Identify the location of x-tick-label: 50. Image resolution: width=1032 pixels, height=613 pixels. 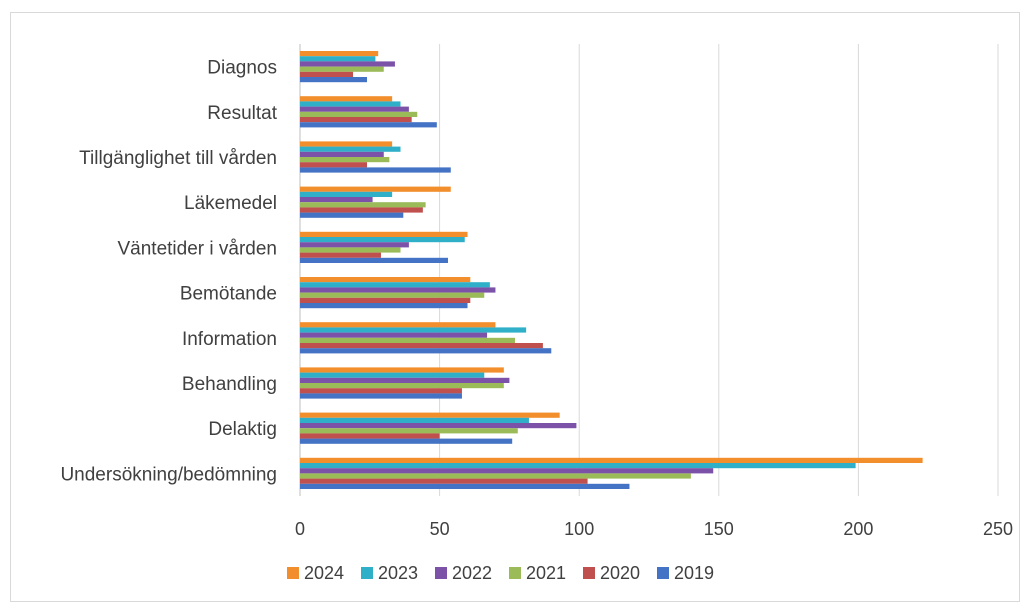
(440, 529).